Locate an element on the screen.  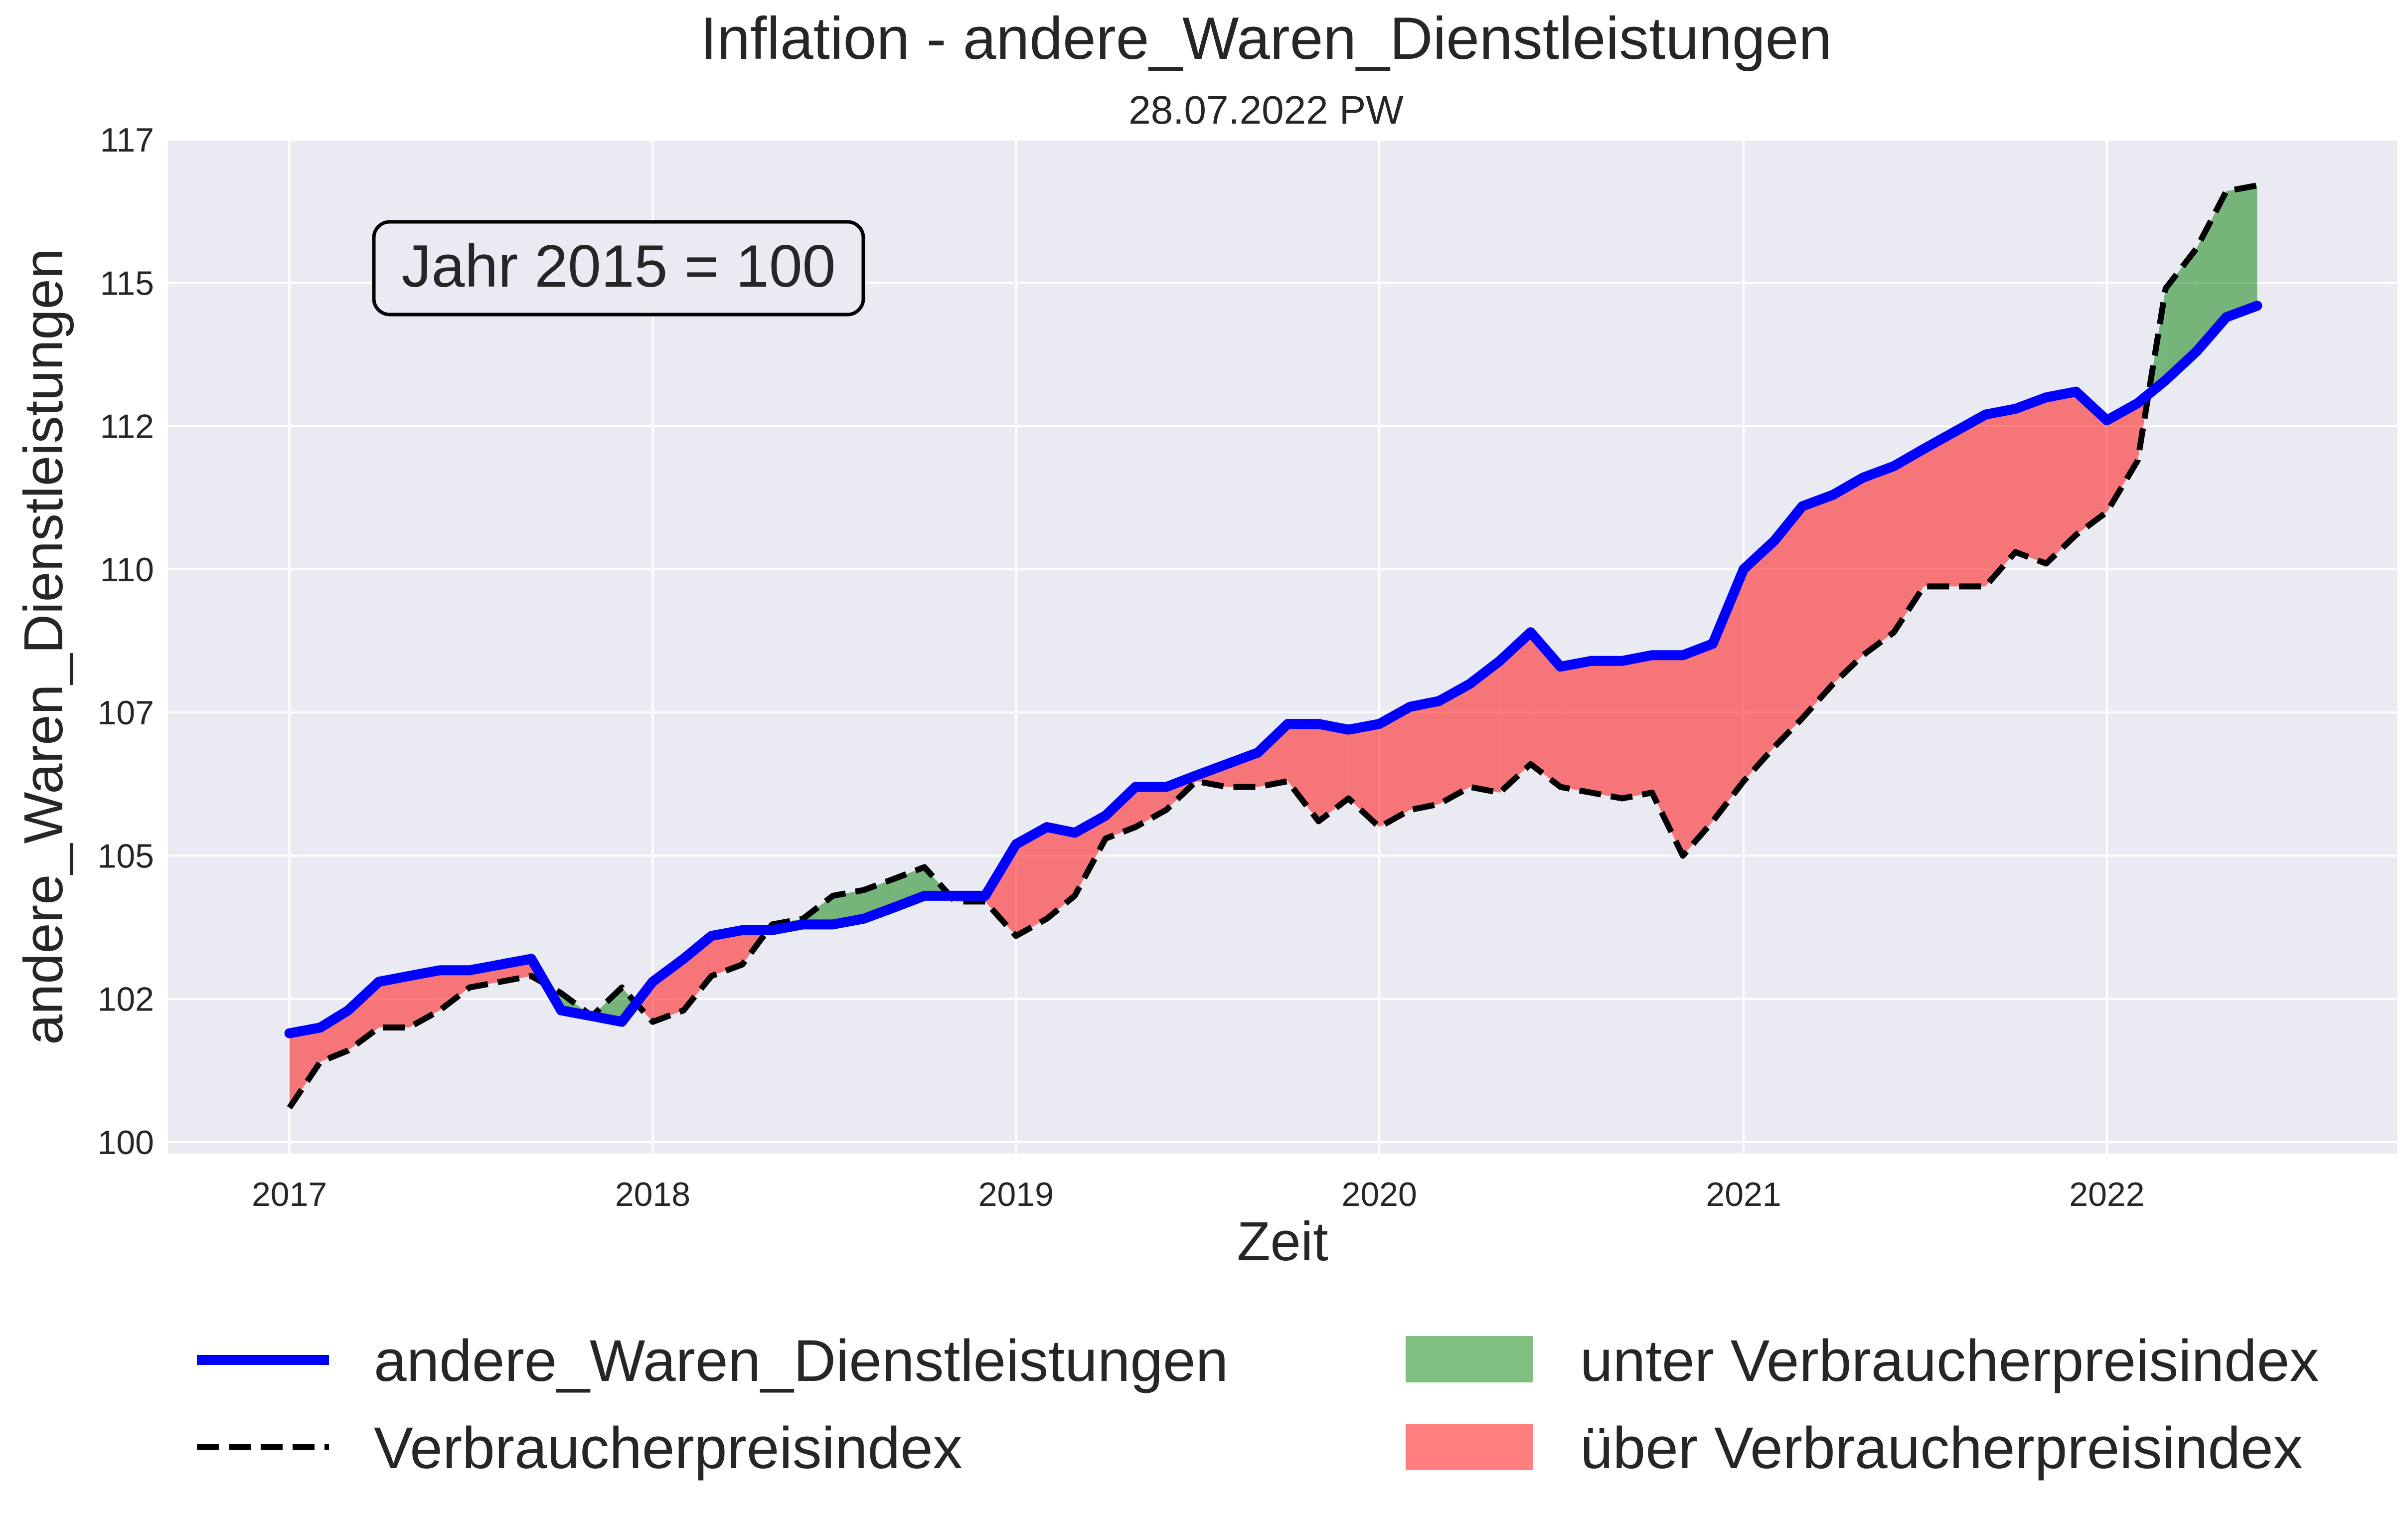
annotation-frame is located at coordinates (618, 268).